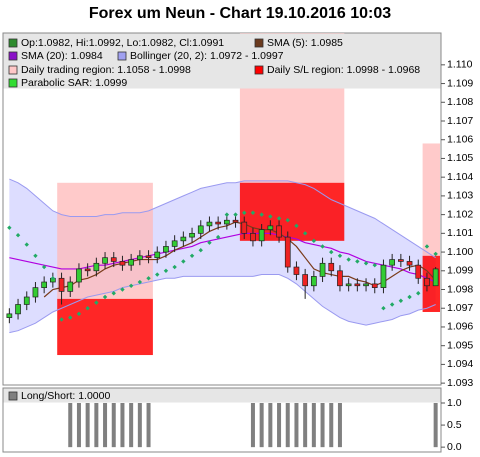 This screenshot has height=457, width=480. I want to click on y-tick-label: 1.108, so click(460, 102).